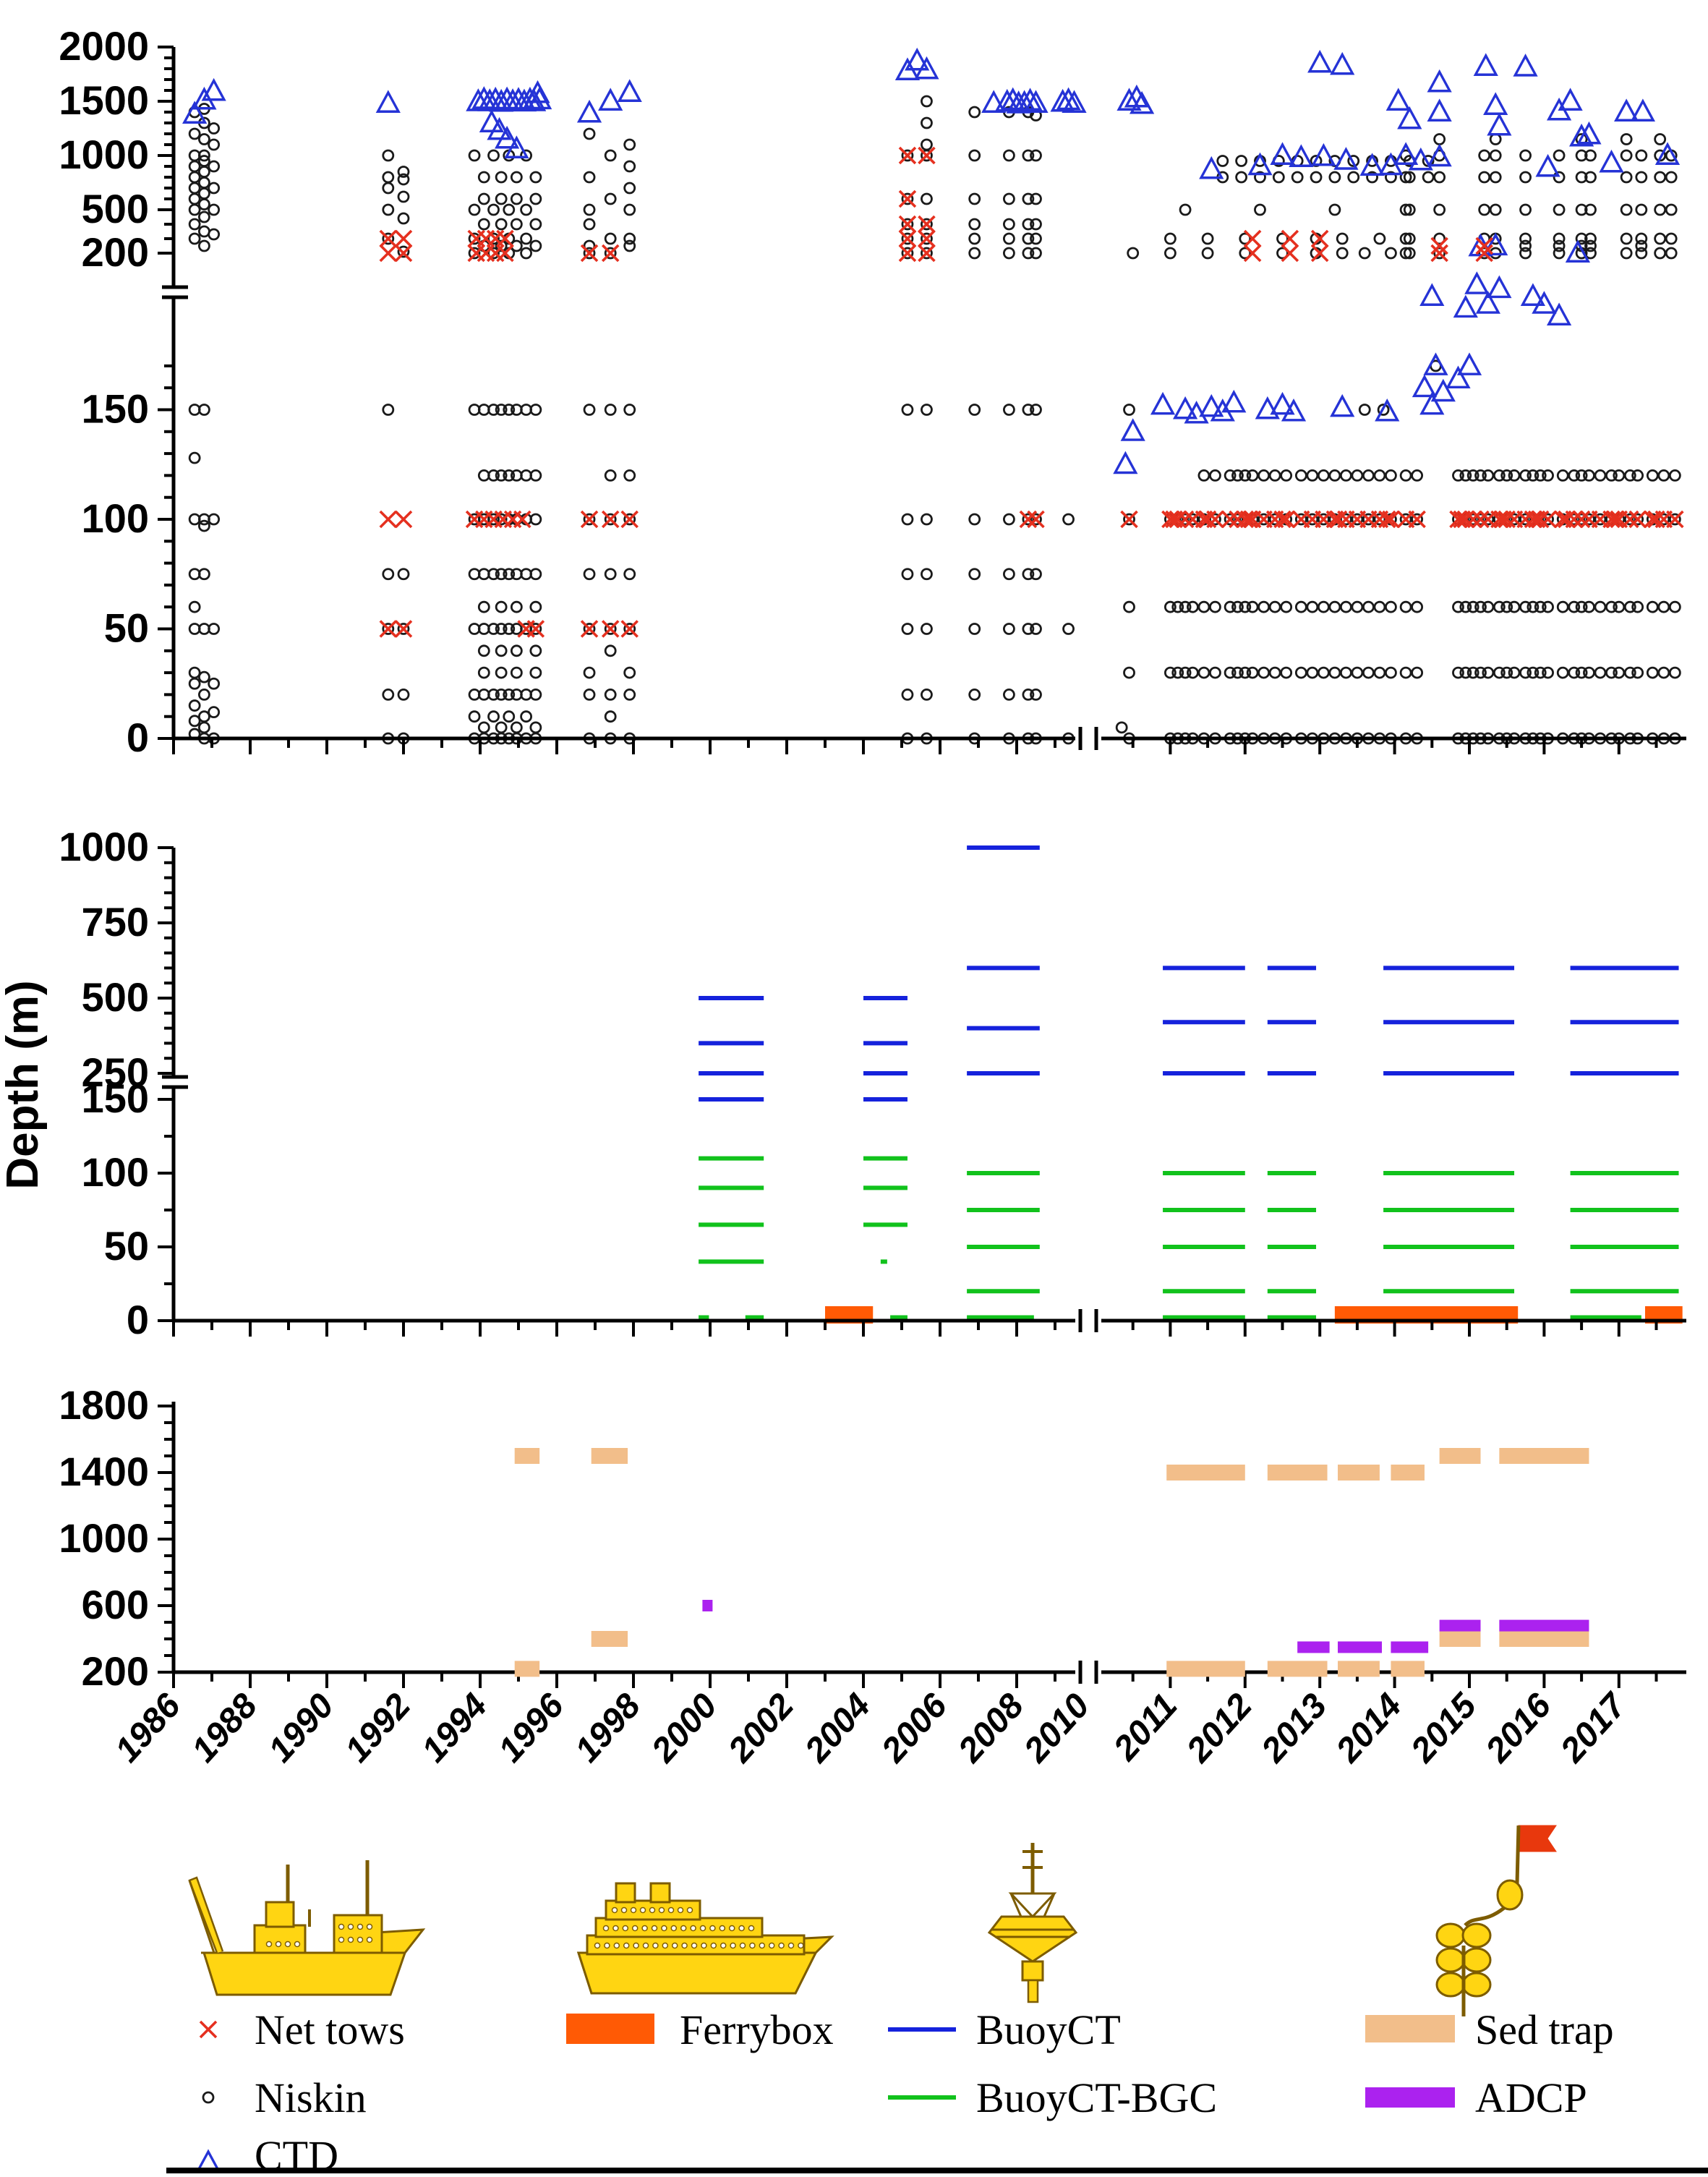  Describe the element at coordinates (1593, 1727) in the screenshot. I see `svg-text: 2017` at that location.